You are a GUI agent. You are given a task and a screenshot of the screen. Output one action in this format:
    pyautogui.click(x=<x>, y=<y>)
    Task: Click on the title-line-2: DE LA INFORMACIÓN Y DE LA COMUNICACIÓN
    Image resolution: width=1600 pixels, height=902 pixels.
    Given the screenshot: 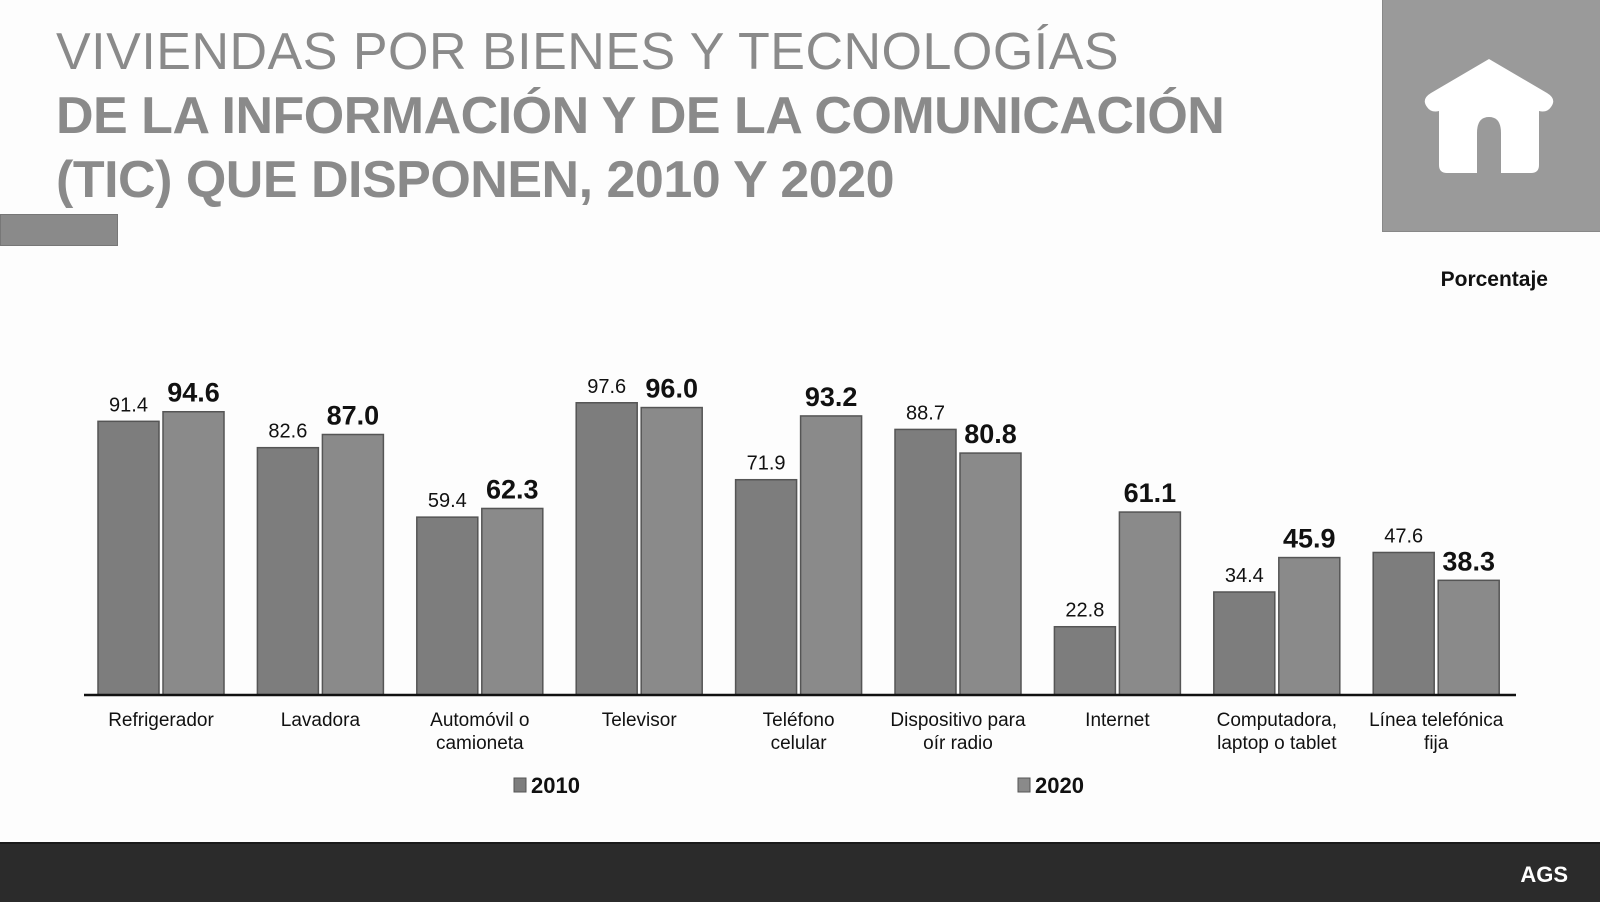 What is the action you would take?
    pyautogui.click(x=640, y=116)
    